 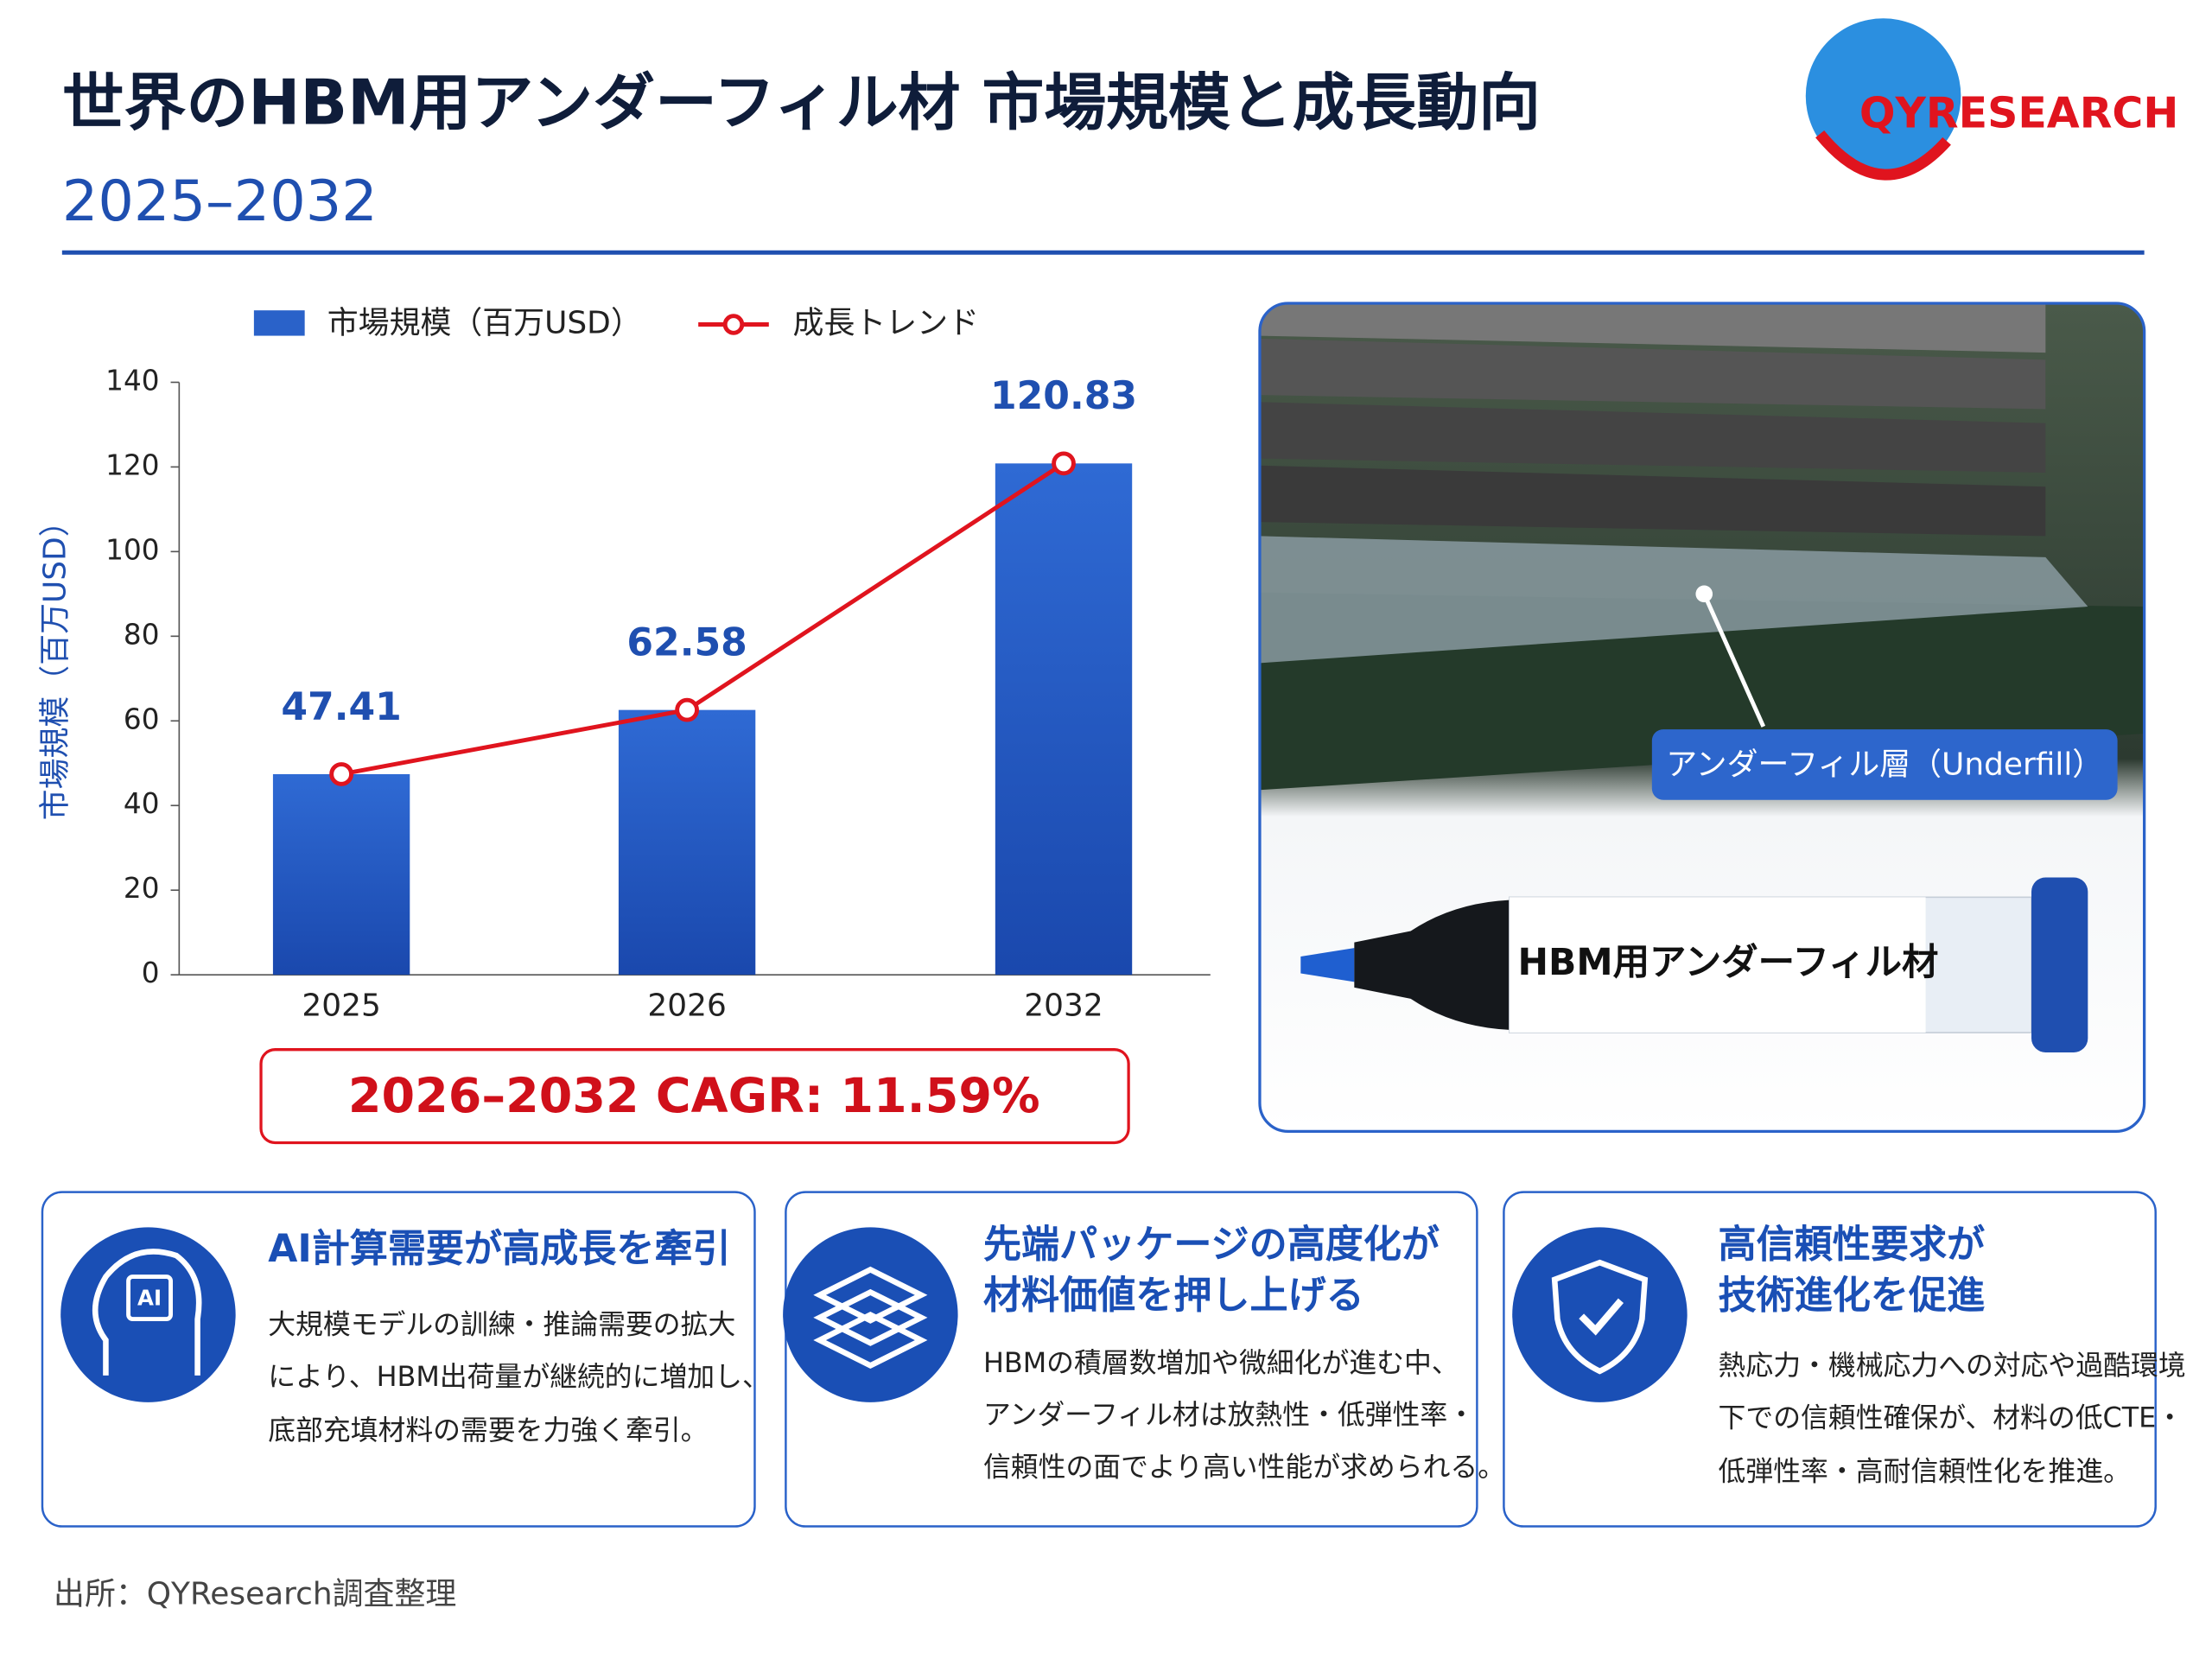 I want to click on card-title: 技術進化を促進, so click(x=1852, y=1296).